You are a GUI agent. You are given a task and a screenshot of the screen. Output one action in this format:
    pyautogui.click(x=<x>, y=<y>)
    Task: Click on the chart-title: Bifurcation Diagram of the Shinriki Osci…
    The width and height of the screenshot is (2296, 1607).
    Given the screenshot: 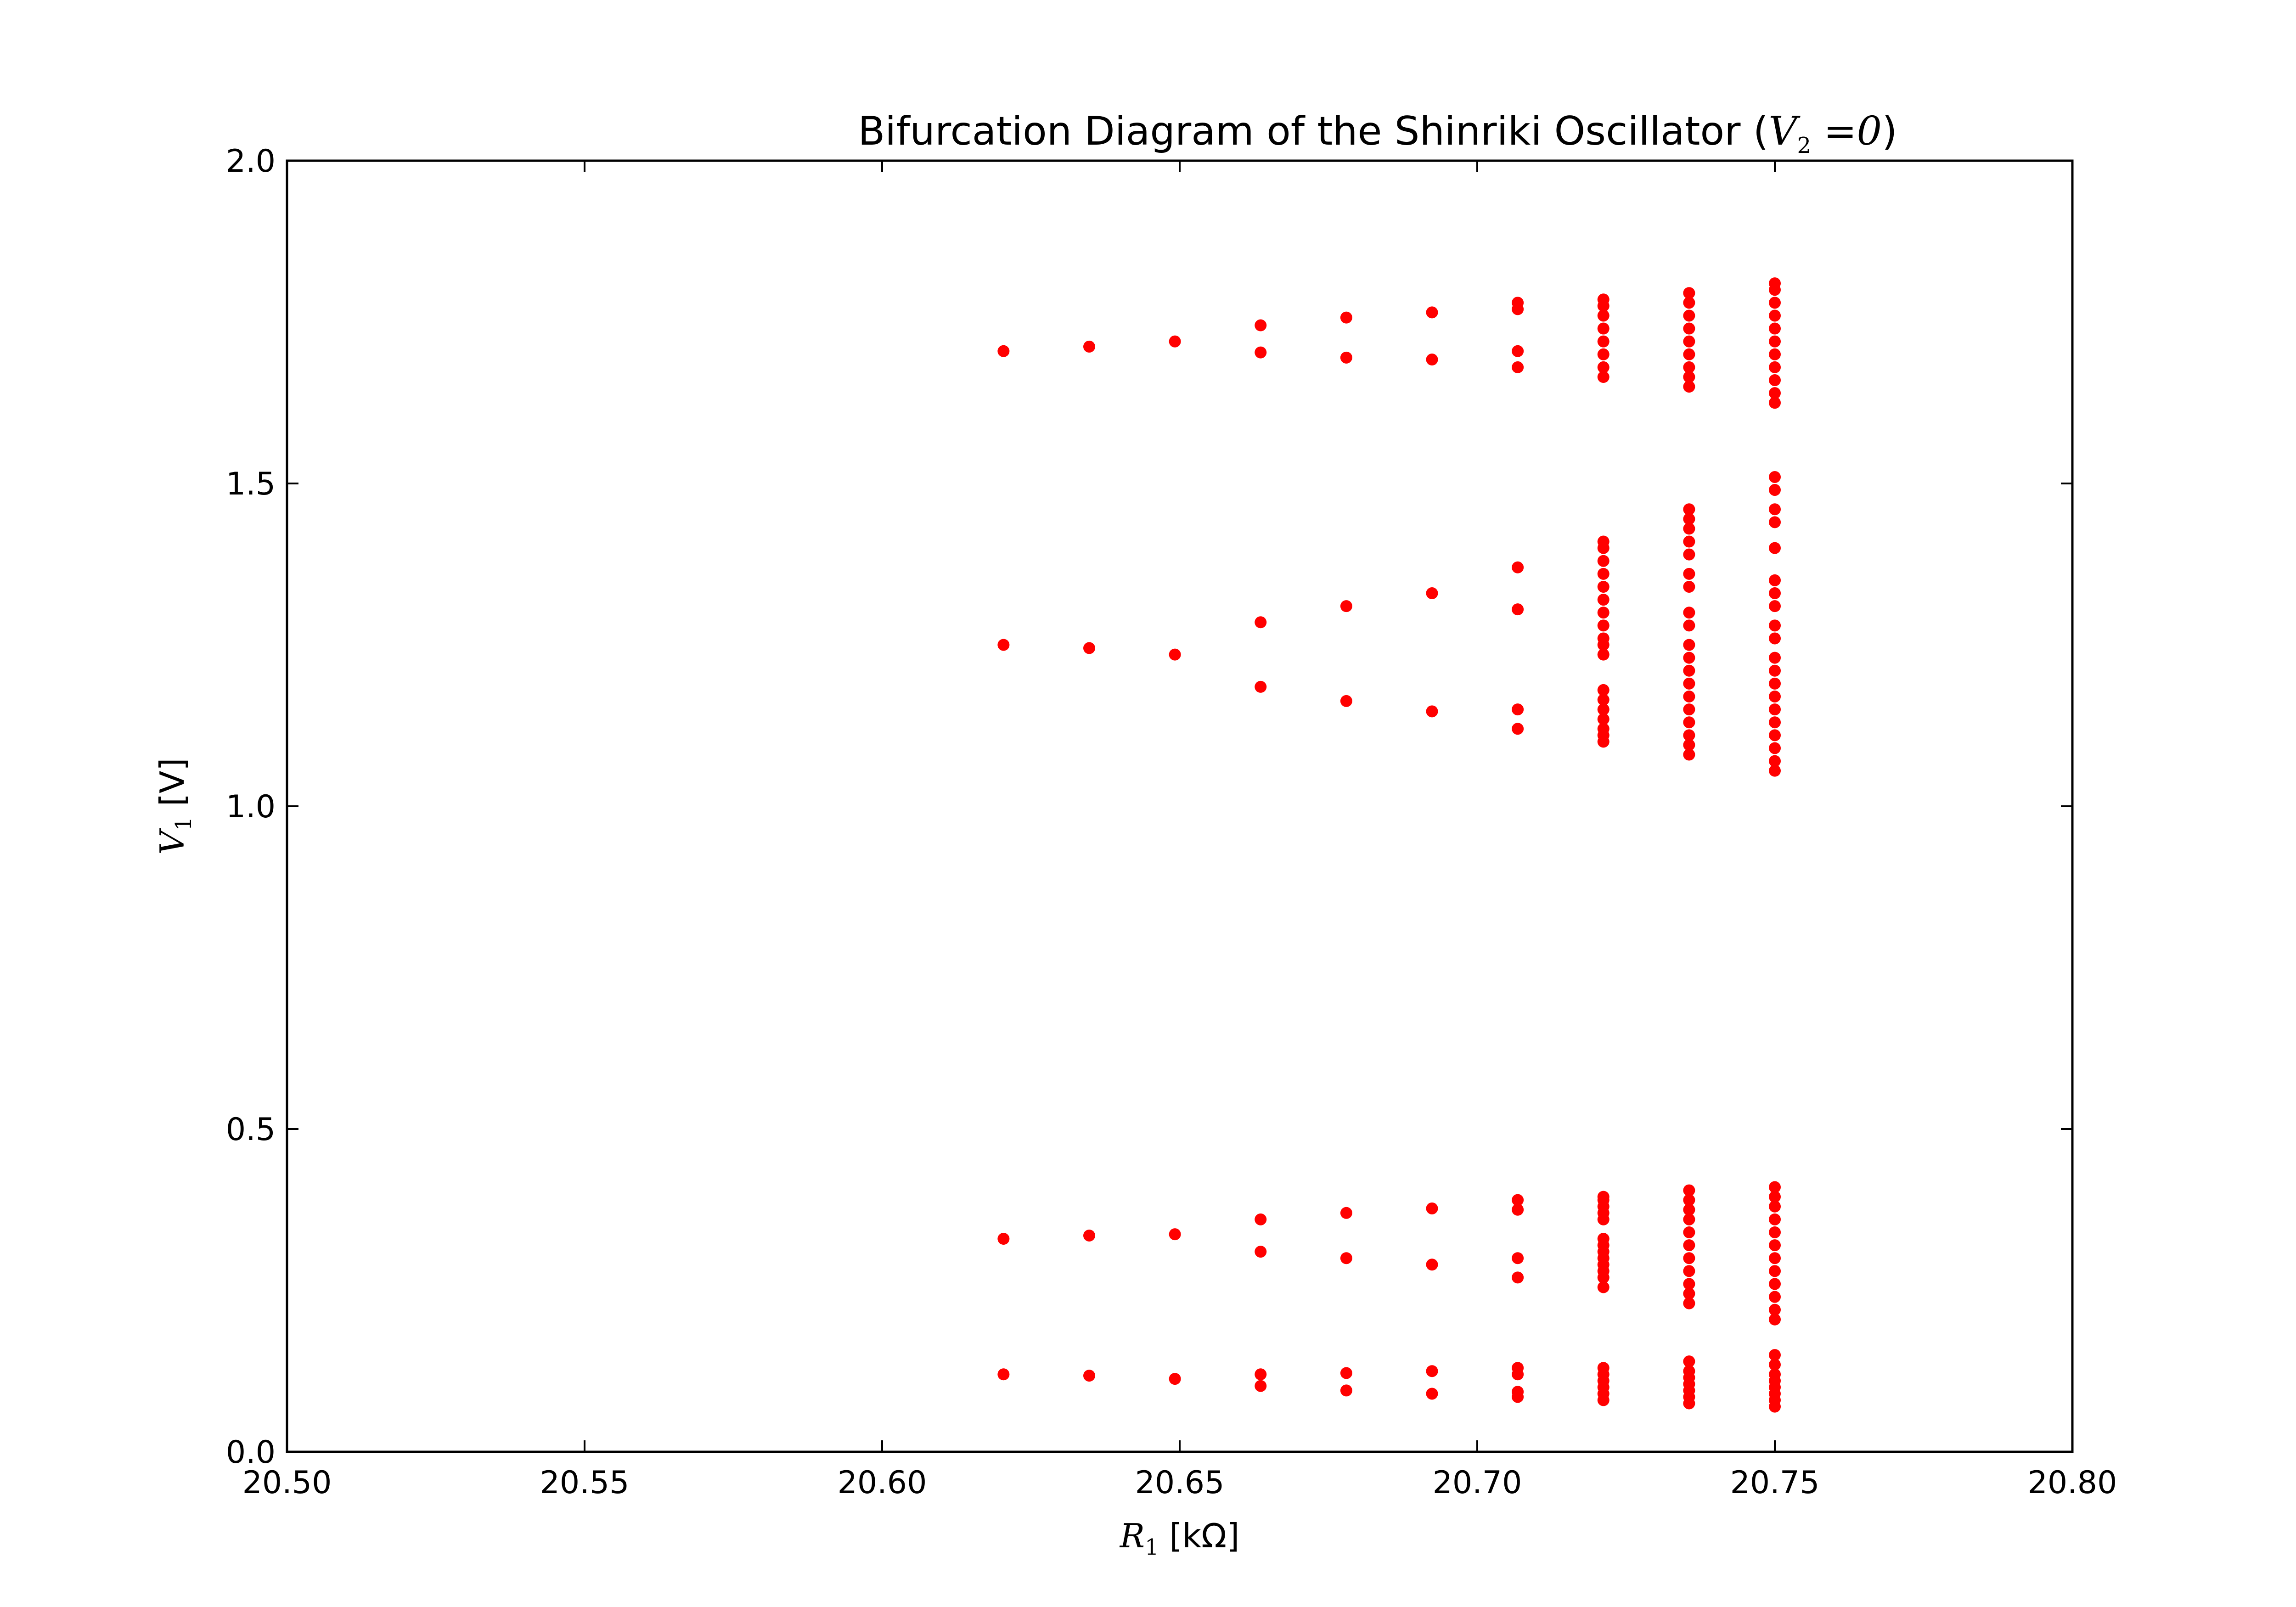 What is the action you would take?
    pyautogui.click(x=1377, y=133)
    